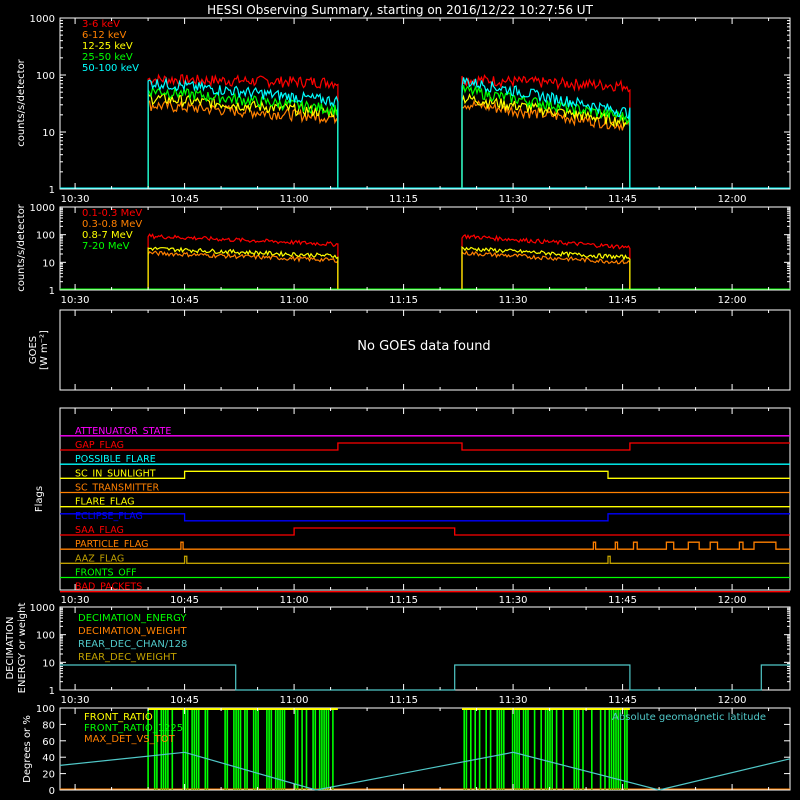 The width and height of the screenshot is (800, 800). What do you see at coordinates (107, 46) in the screenshot?
I see `legend-entry: 12-25 keV` at bounding box center [107, 46].